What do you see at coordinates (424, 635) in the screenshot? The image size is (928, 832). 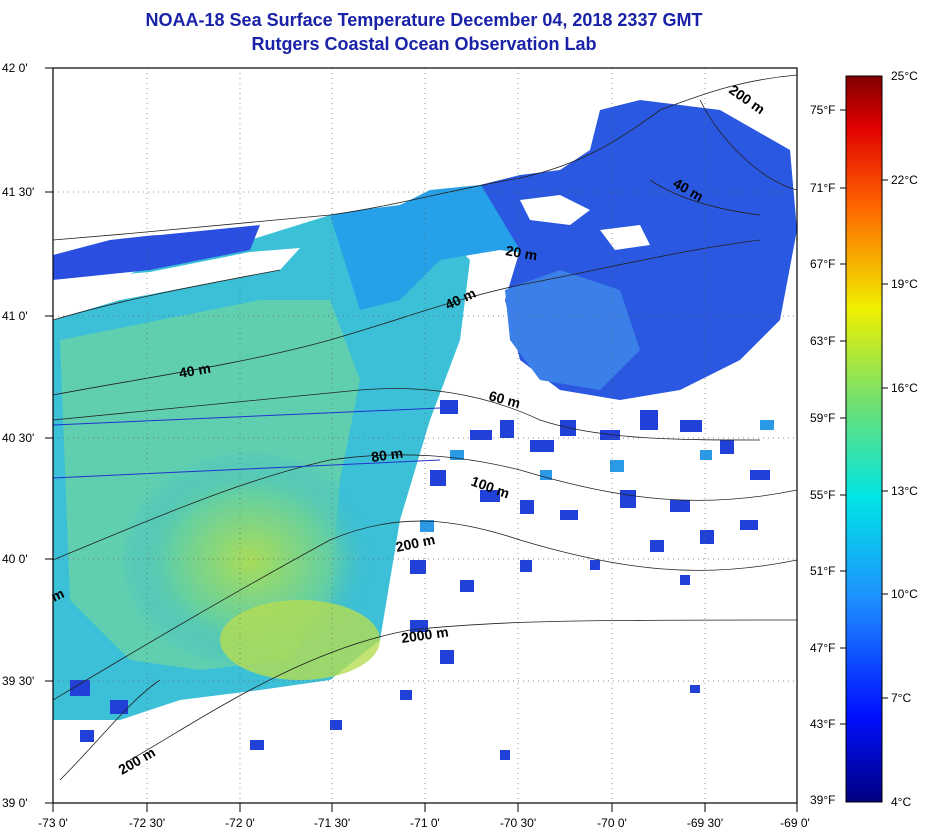 I see `isobath-label: 2000 m` at bounding box center [424, 635].